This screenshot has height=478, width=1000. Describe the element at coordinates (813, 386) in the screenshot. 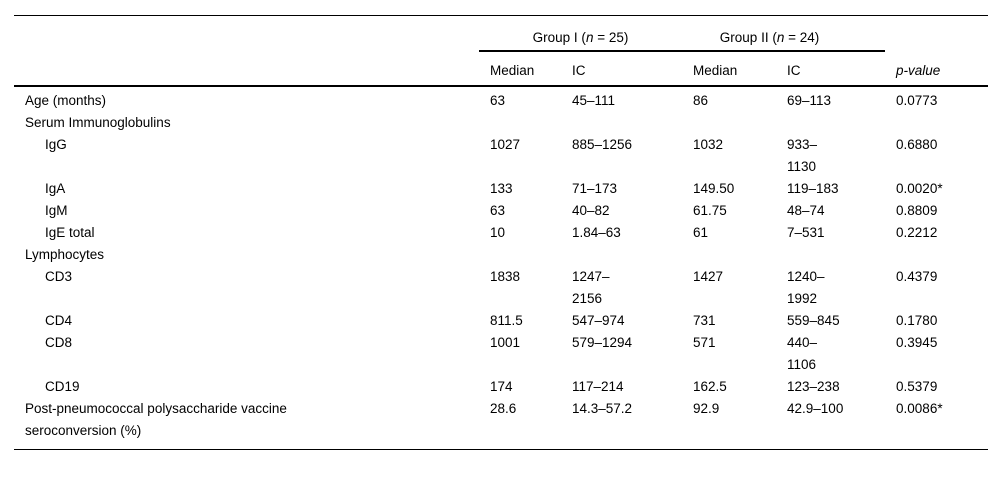

I see `g2-ic-cell: 123–238` at that location.